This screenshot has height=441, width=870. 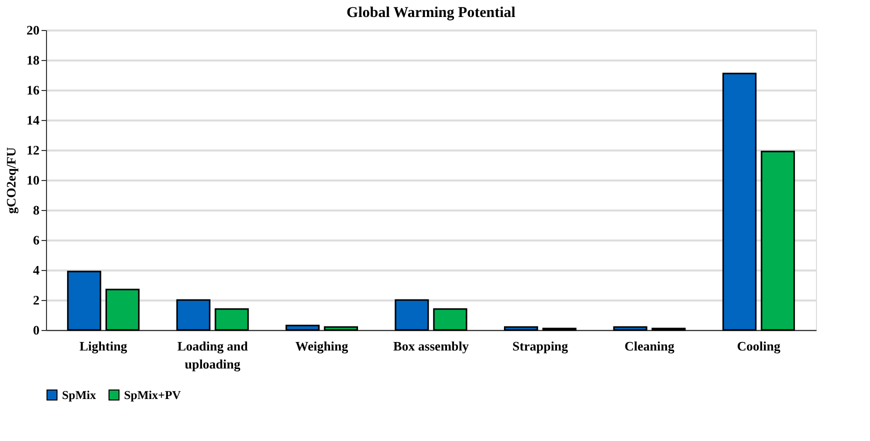 What do you see at coordinates (36, 210) in the screenshot?
I see `y-tick-label: 8` at bounding box center [36, 210].